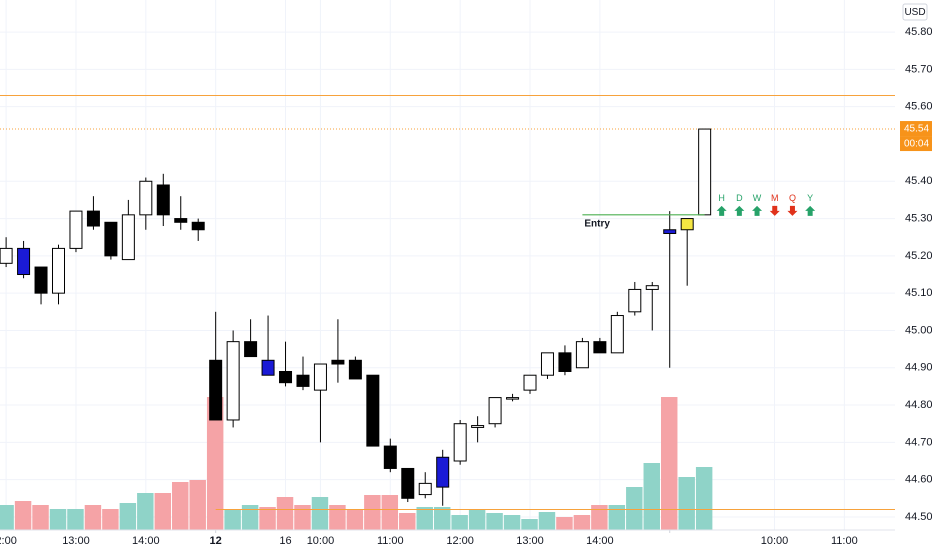 Image resolution: width=932 pixels, height=555 pixels. I want to click on last-price-label: 45.54, so click(916, 129).